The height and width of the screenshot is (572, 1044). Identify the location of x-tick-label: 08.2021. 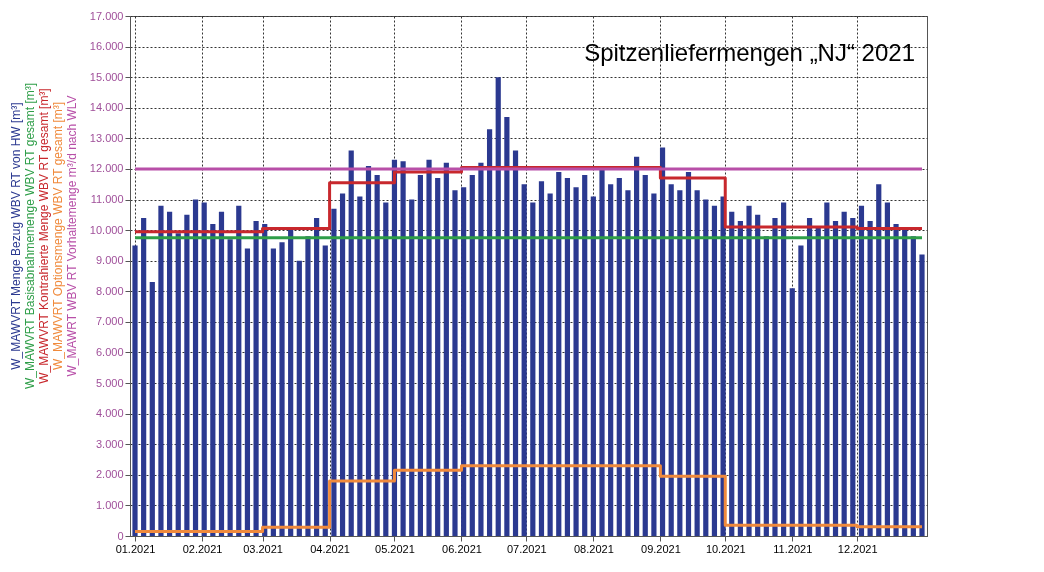
(593, 548).